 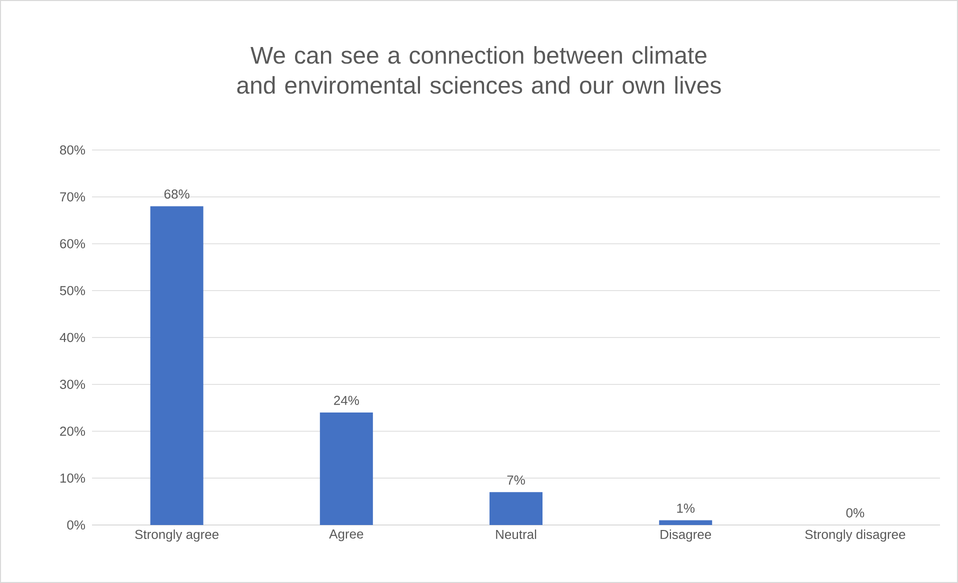 I want to click on y-tick-label: 50%, so click(x=73, y=291).